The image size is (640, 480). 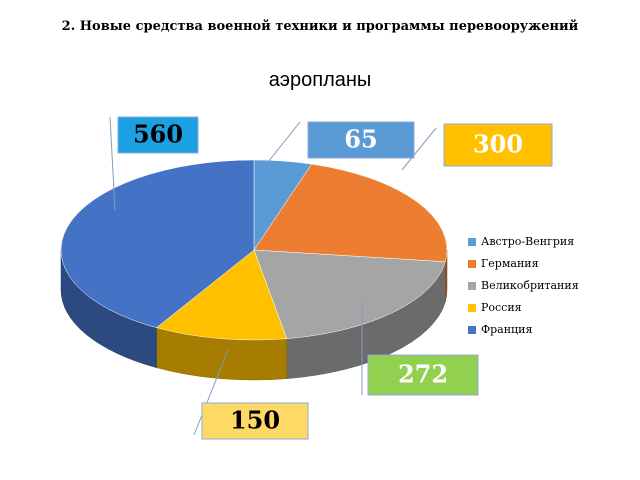 What do you see at coordinates (510, 263) in the screenshot?
I see `legend-label: Германия` at bounding box center [510, 263].